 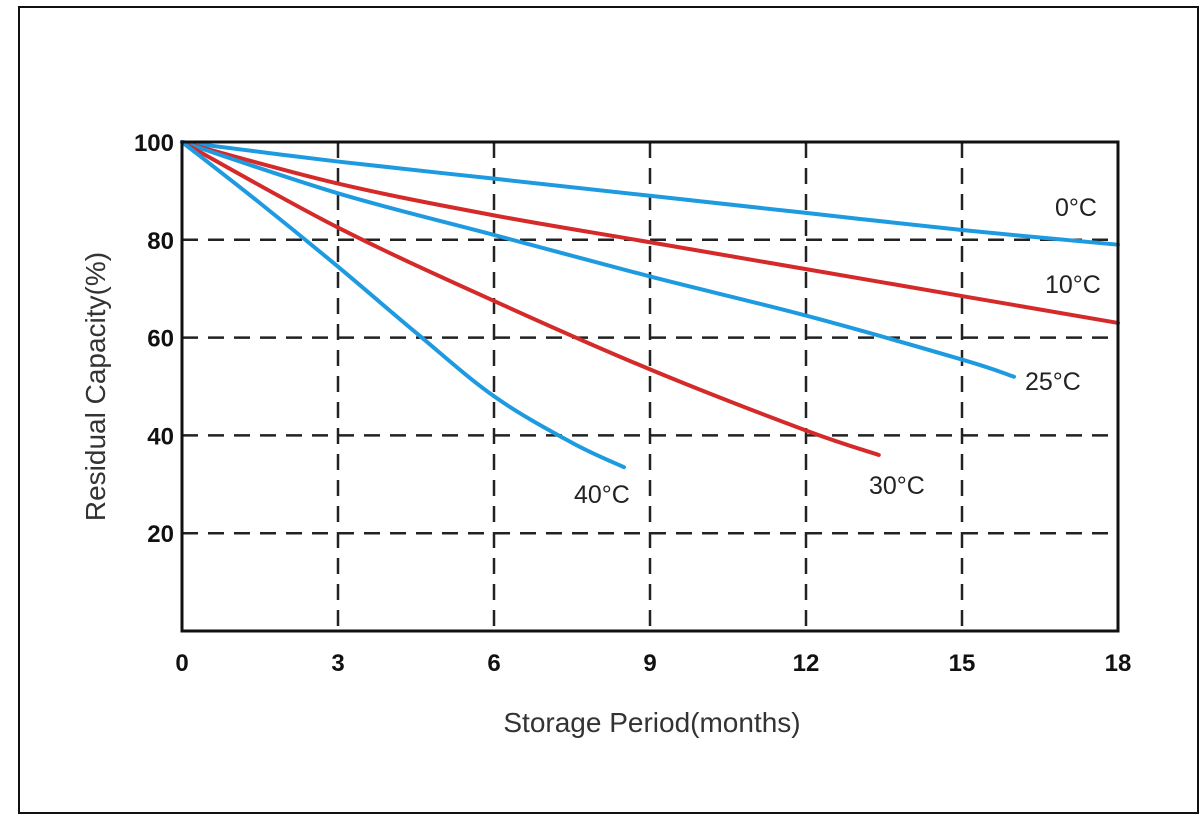 What do you see at coordinates (337, 663) in the screenshot?
I see `x-tick-label: 3` at bounding box center [337, 663].